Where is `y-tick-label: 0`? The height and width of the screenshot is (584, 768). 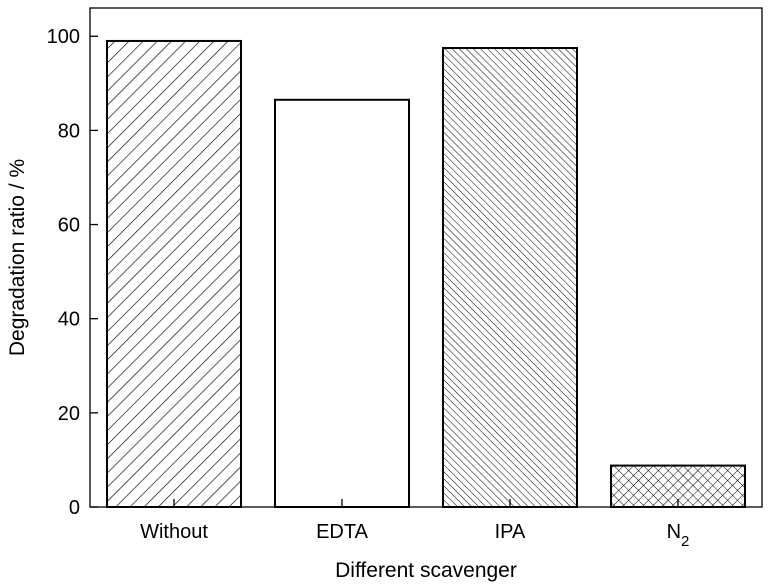 y-tick-label: 0 is located at coordinates (74, 508).